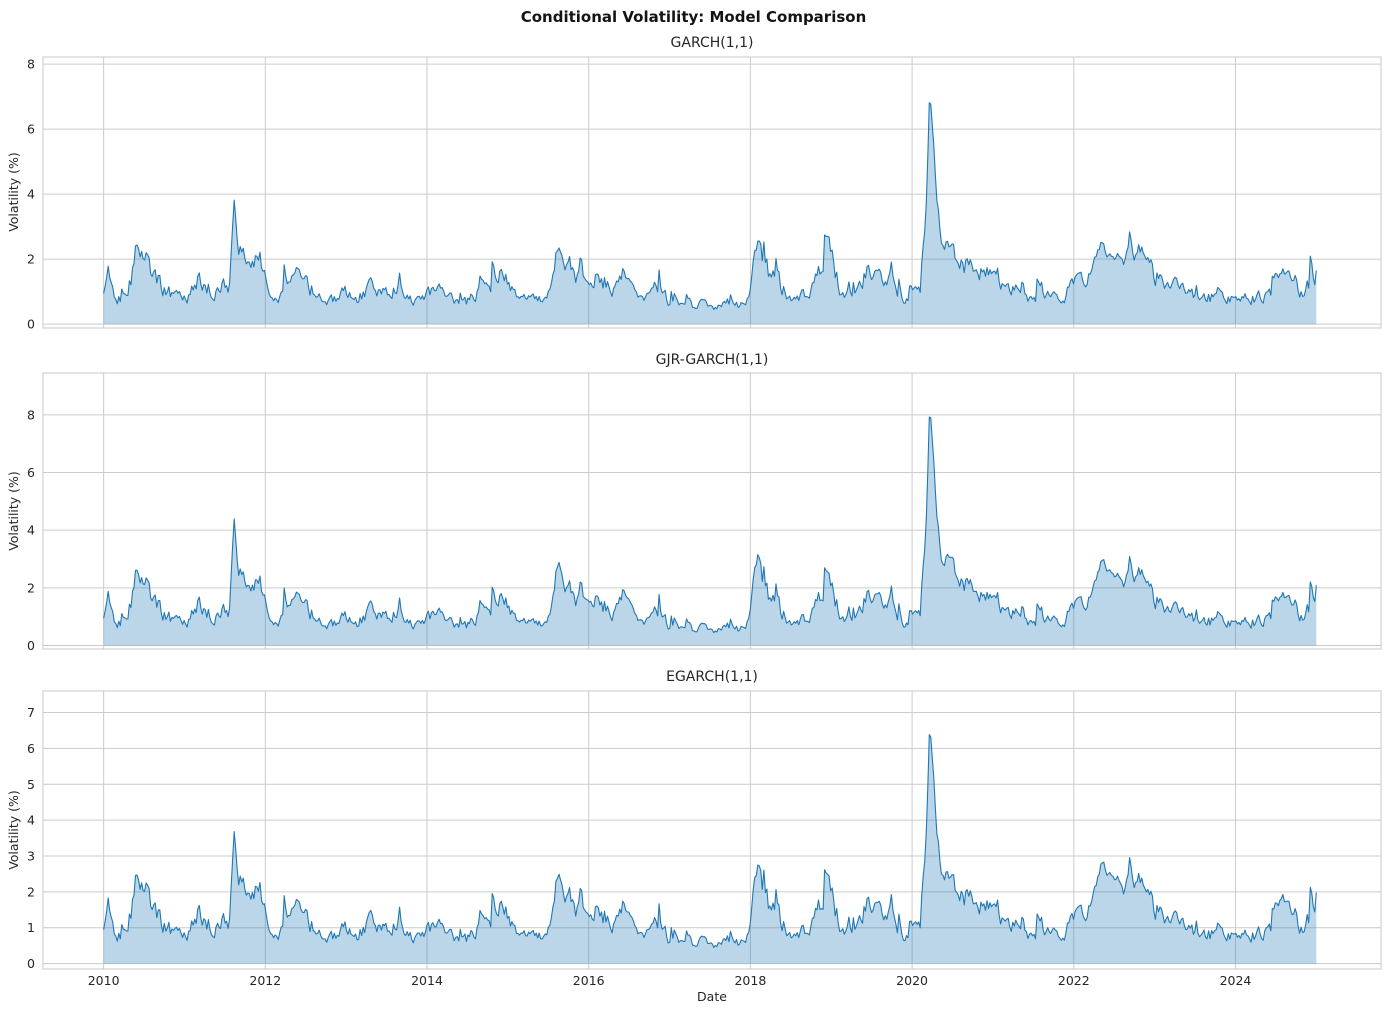 The width and height of the screenshot is (1387, 1013). I want to click on y-tick-label-egarch-1-1-5: 5, so click(31, 784).